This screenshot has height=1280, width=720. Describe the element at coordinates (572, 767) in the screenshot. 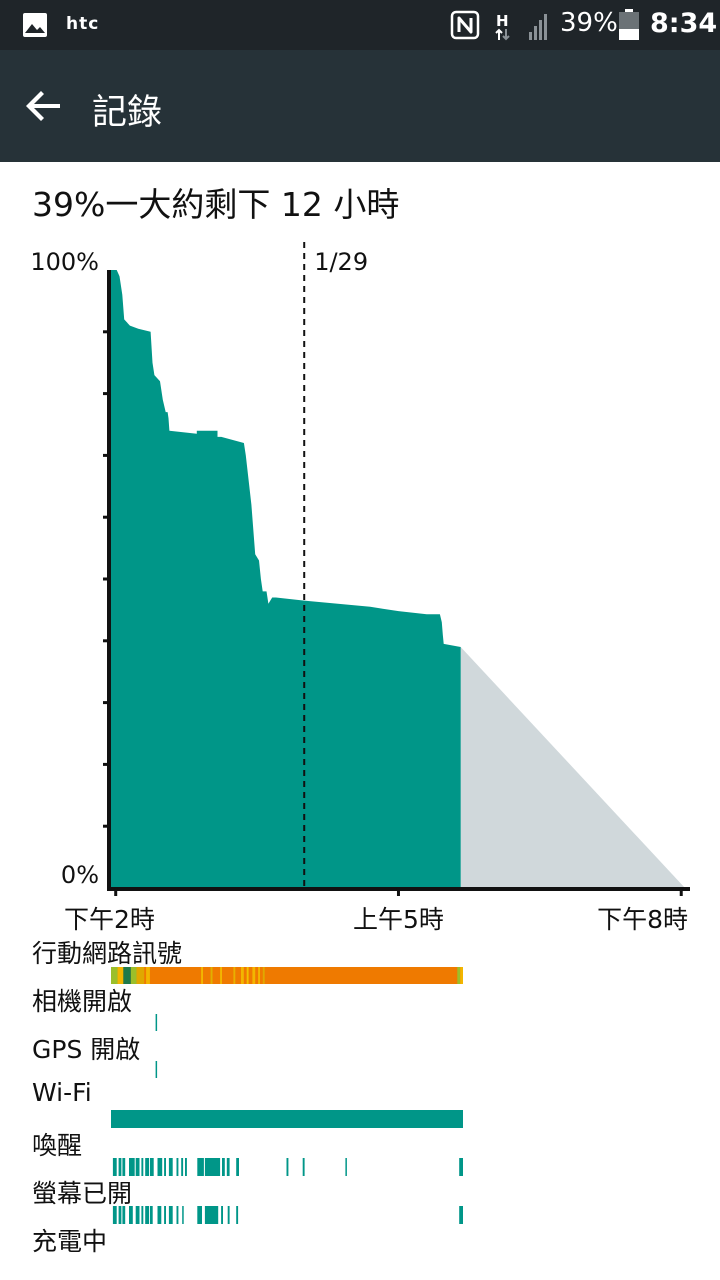

I see `projected-battery-area` at that location.